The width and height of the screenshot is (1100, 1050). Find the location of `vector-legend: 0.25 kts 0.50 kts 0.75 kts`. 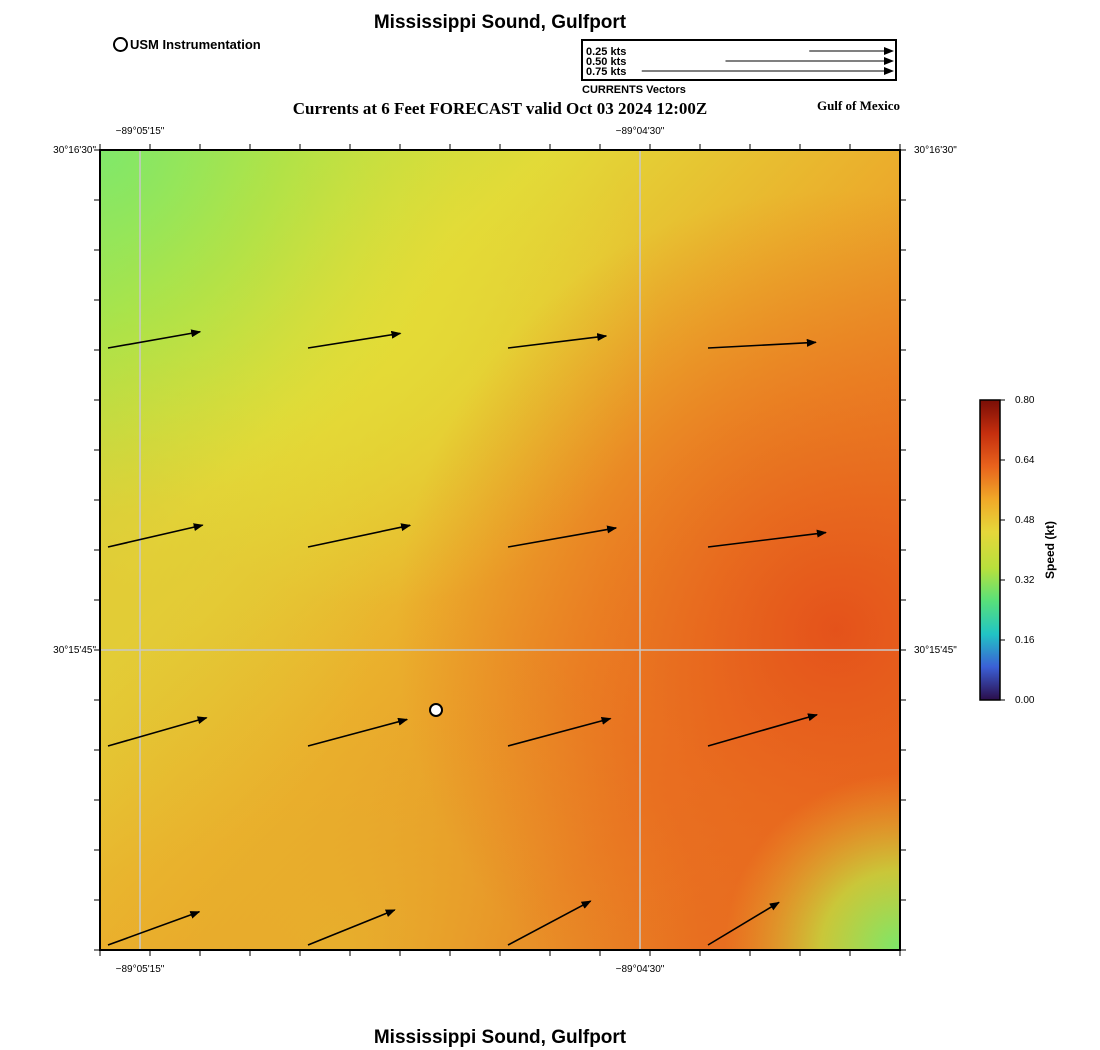

vector-legend: 0.25 kts 0.50 kts 0.75 kts is located at coordinates (739, 60).